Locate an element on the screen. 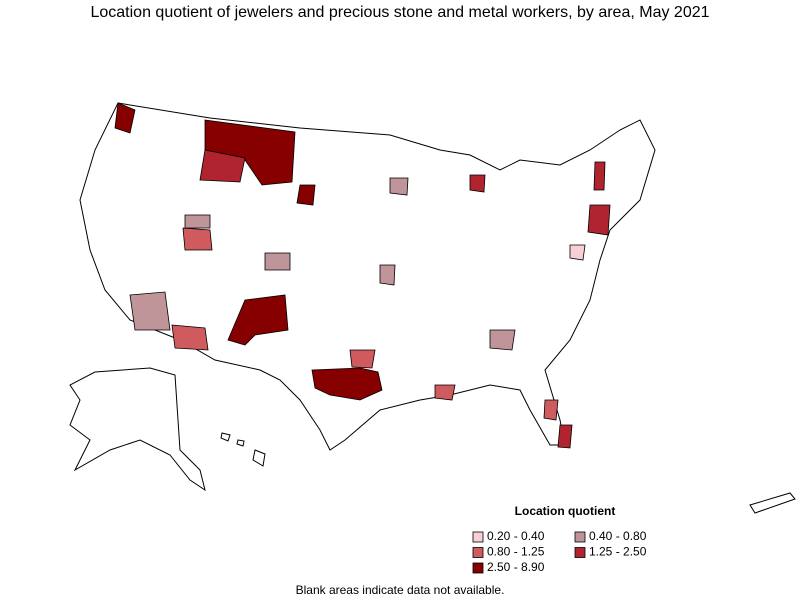 Image resolution: width=800 pixels, height=600 pixels. legend-label: 1.25 - 2.50 is located at coordinates (618, 552).